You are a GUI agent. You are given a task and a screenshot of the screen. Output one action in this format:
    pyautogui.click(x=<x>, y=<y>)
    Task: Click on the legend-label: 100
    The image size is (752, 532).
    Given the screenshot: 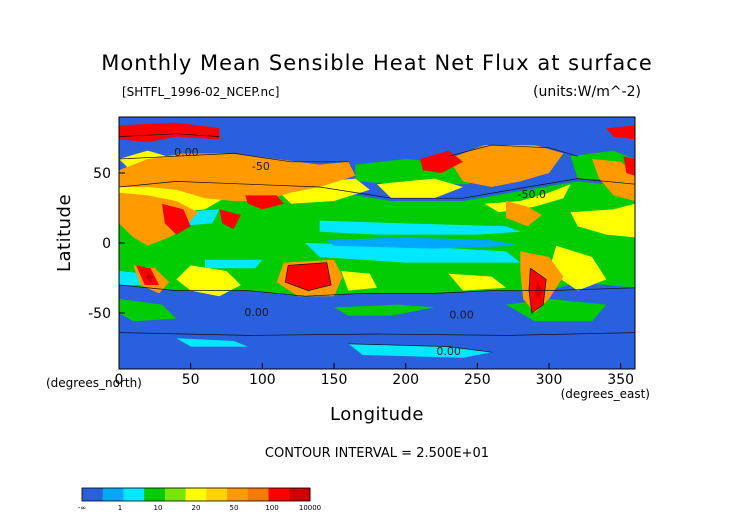 What is the action you would take?
    pyautogui.click(x=271, y=508)
    